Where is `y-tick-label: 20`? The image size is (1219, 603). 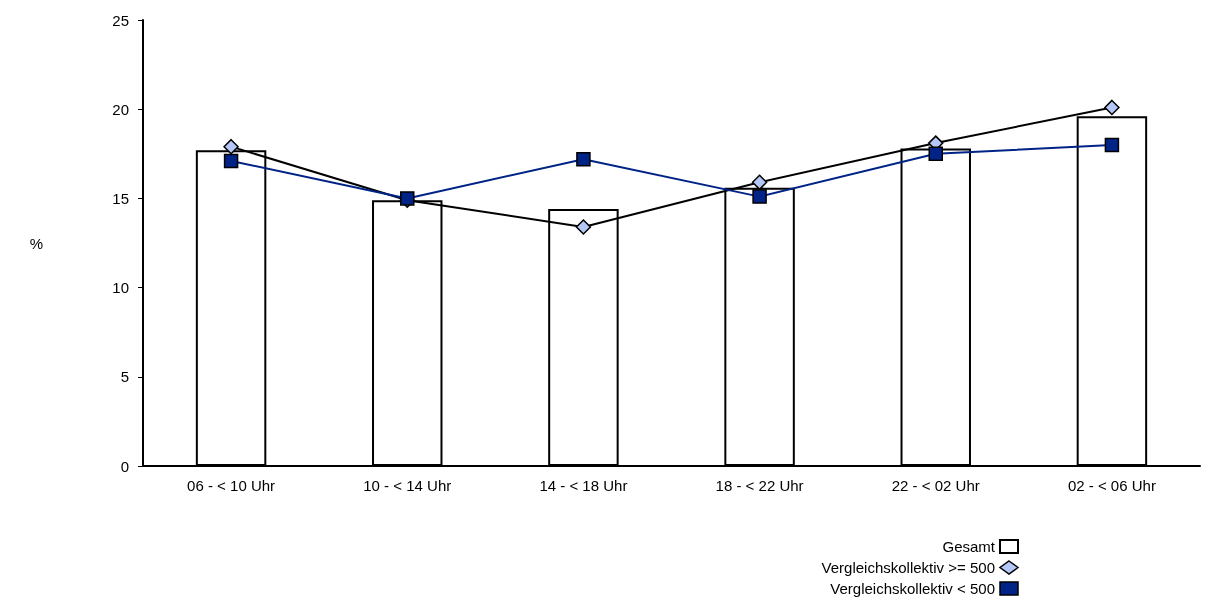
y-tick-label: 20 is located at coordinates (120, 109).